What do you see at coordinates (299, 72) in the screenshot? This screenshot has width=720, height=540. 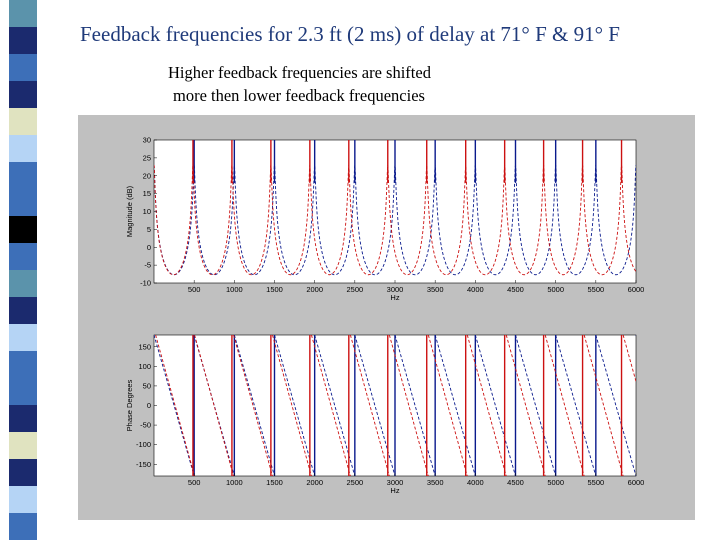 I see `subtitle-line-1: Higher feedback frequencies are shifted` at bounding box center [299, 72].